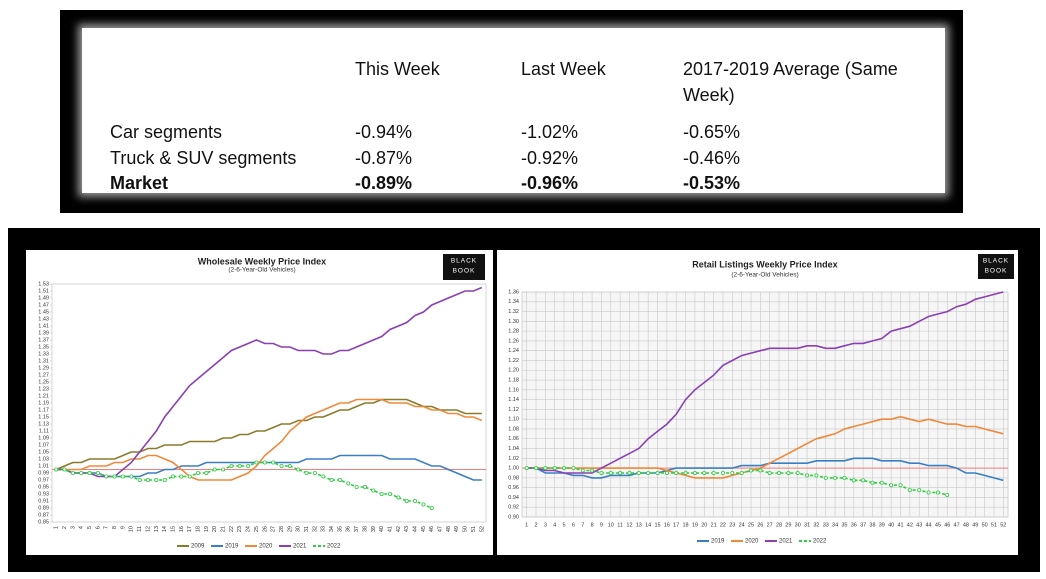  Describe the element at coordinates (513, 429) in the screenshot. I see `y-tick-label: 1.08` at that location.